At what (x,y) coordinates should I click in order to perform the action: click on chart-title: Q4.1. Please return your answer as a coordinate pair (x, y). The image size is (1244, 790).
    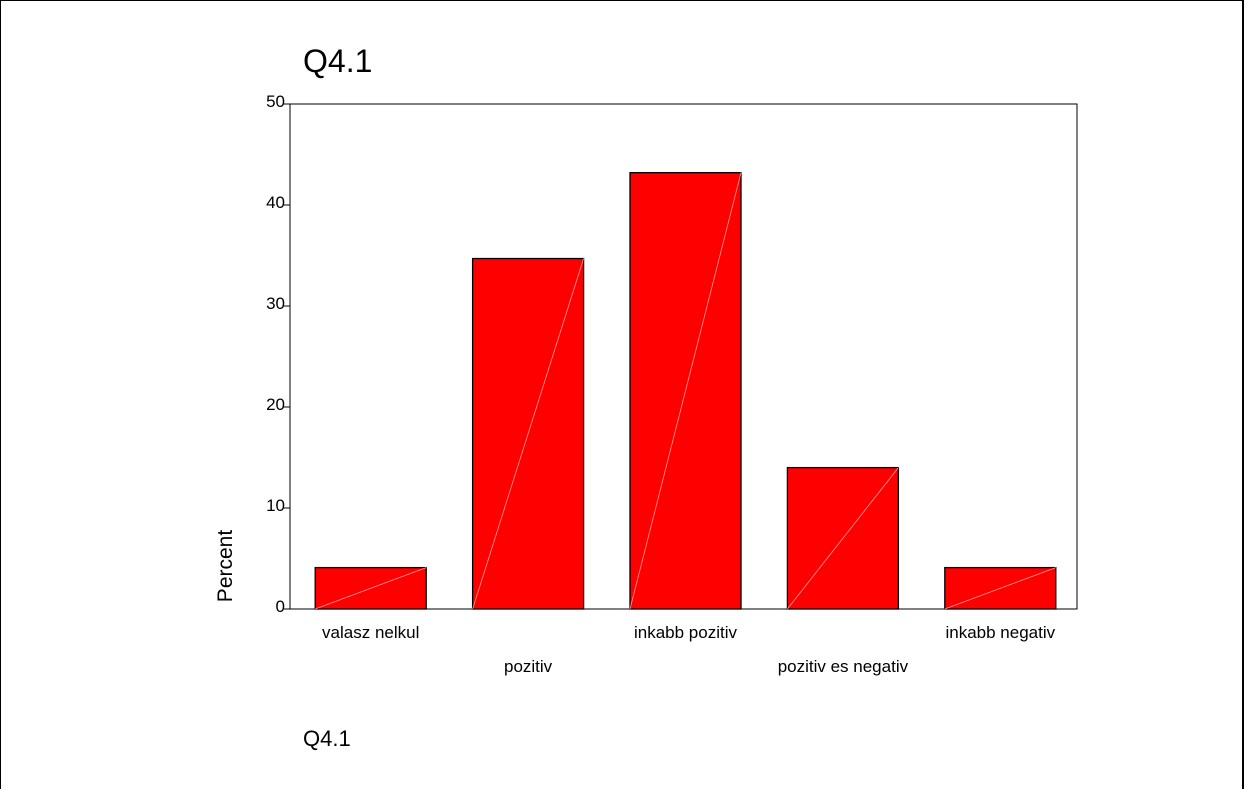
    Looking at the image, I should click on (337, 61).